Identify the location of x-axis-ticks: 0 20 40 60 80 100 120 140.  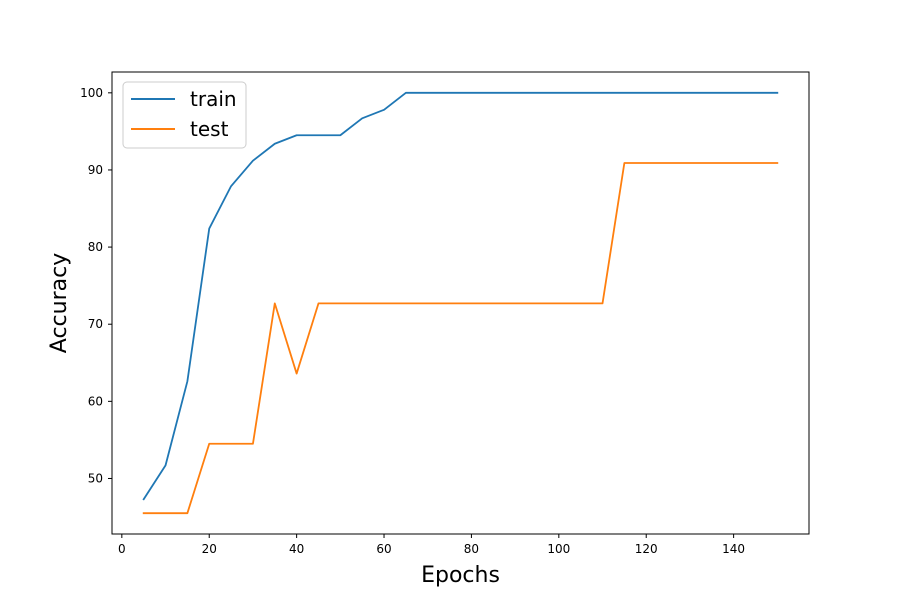
(431, 545).